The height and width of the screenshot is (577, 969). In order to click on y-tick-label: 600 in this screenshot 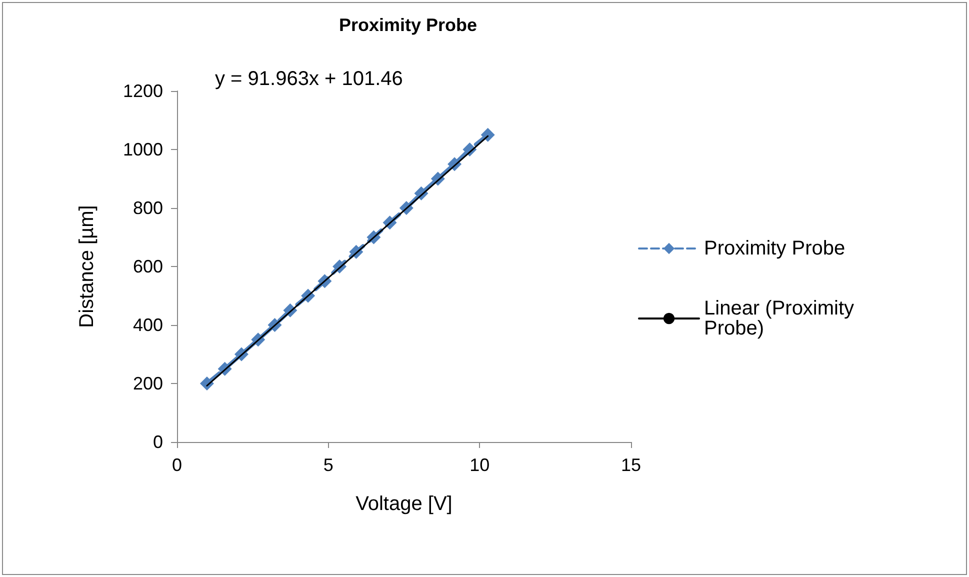, I will do `click(147, 266)`.